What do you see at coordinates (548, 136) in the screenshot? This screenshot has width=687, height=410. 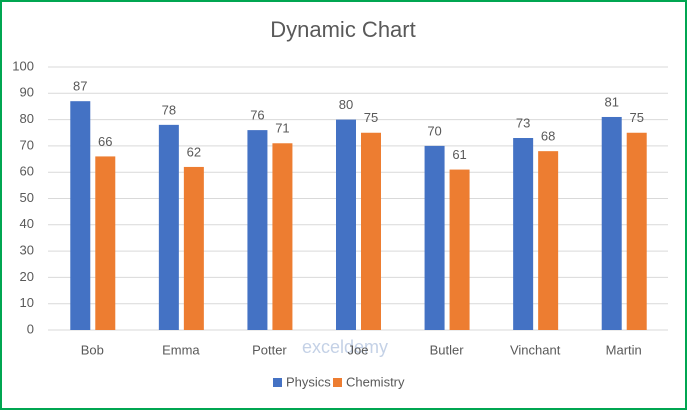 I see `value-label: 68` at bounding box center [548, 136].